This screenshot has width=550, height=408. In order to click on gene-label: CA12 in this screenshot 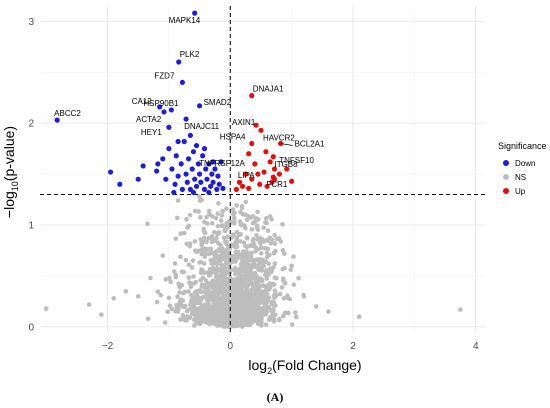, I will do `click(142, 101)`.